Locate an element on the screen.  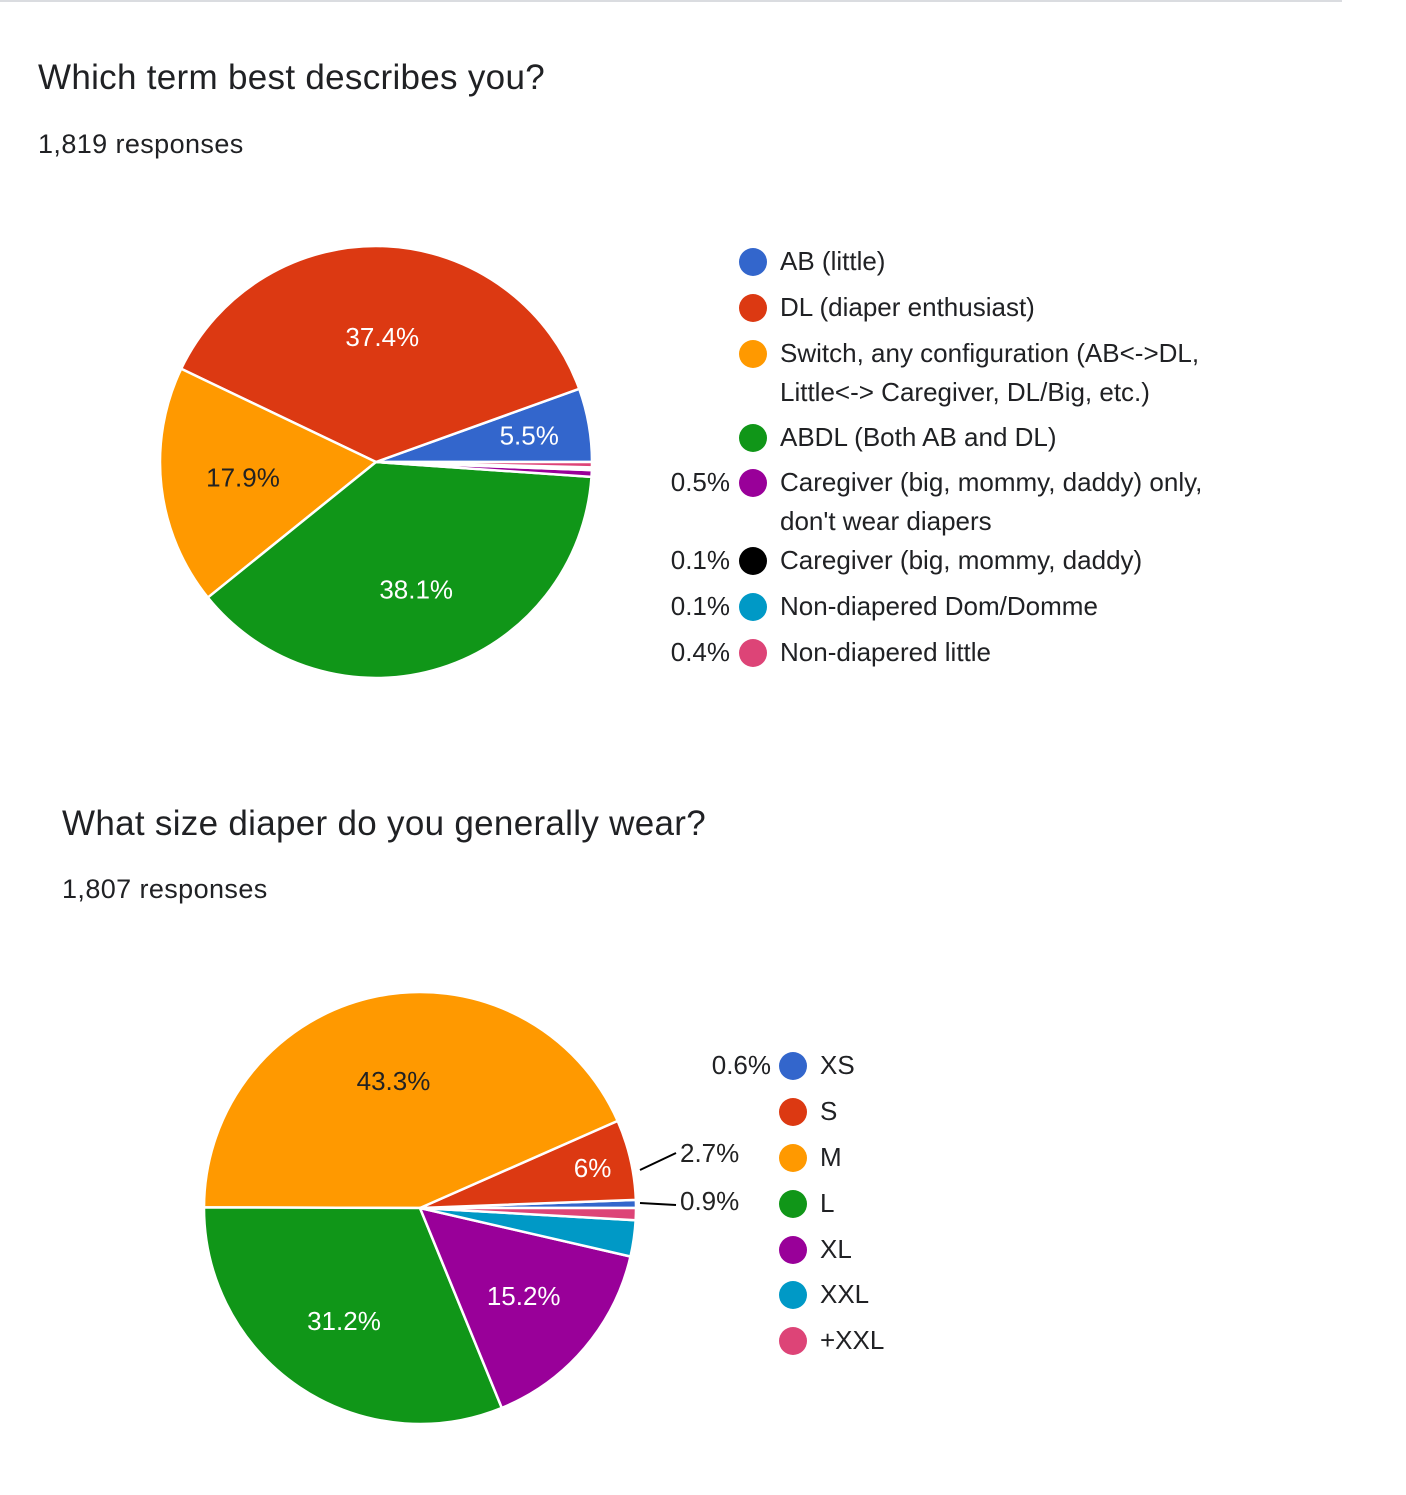
pie-slice-non-diapered-little is located at coordinates (484, 464).